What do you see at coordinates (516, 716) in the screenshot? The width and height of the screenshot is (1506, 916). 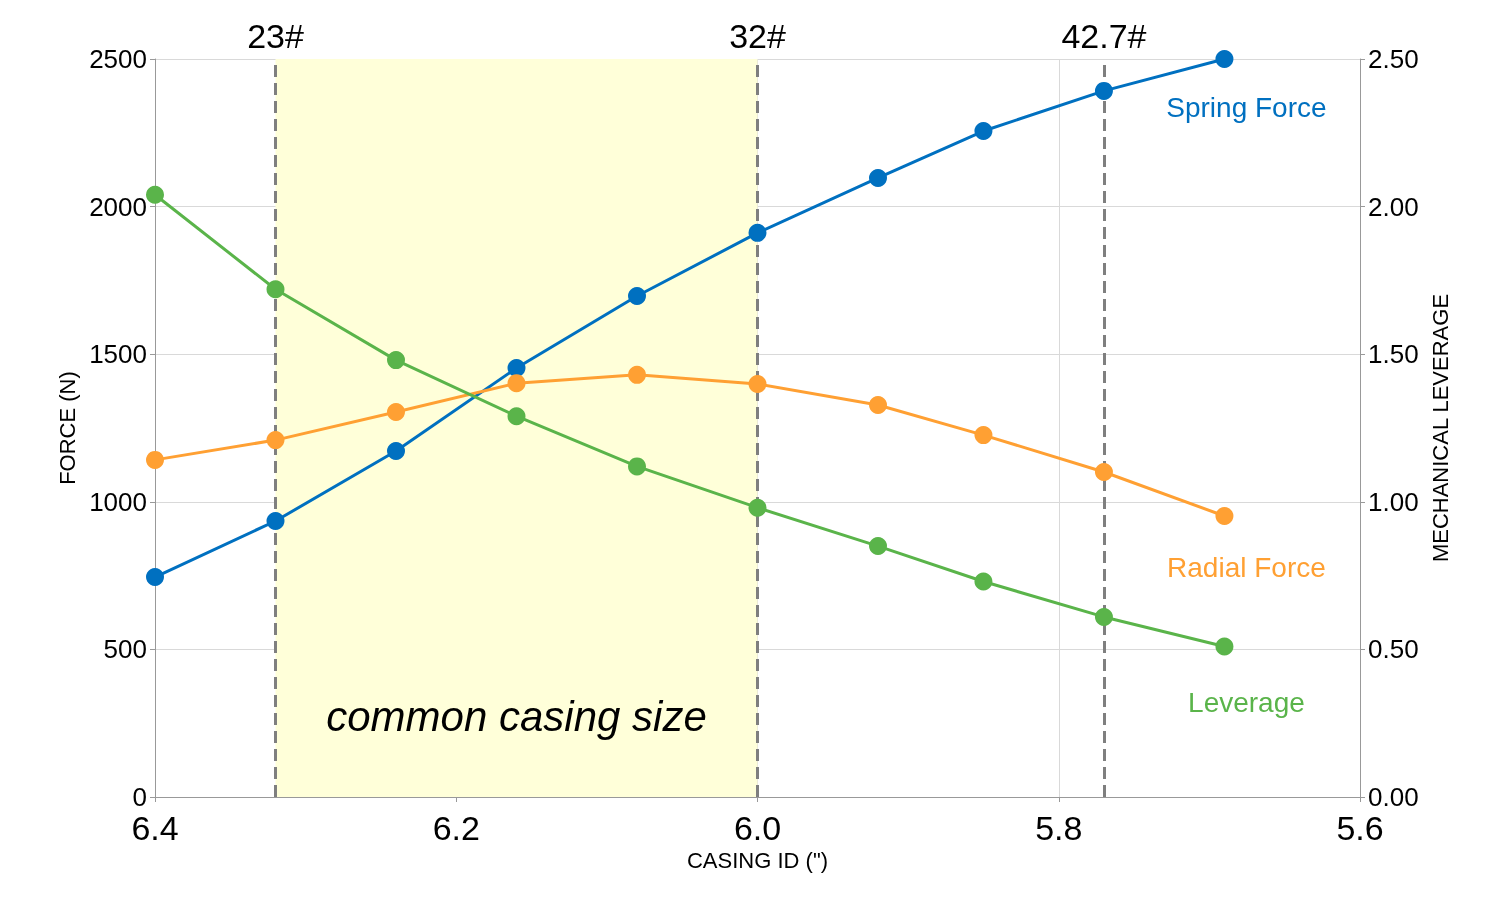 I see `band-label: common casing size` at bounding box center [516, 716].